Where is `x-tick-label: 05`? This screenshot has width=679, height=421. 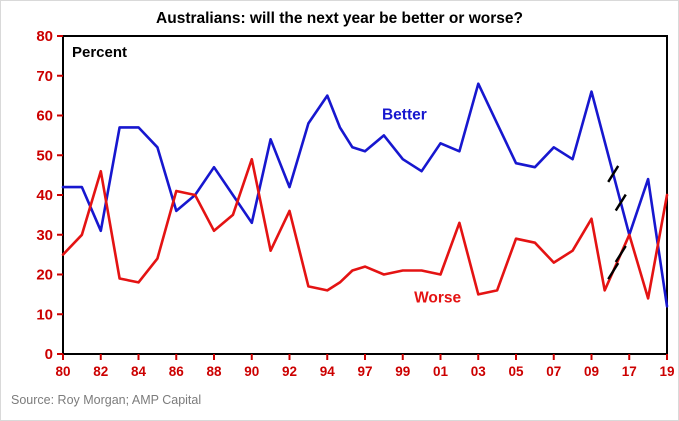 x-tick-label: 05 is located at coordinates (516, 371).